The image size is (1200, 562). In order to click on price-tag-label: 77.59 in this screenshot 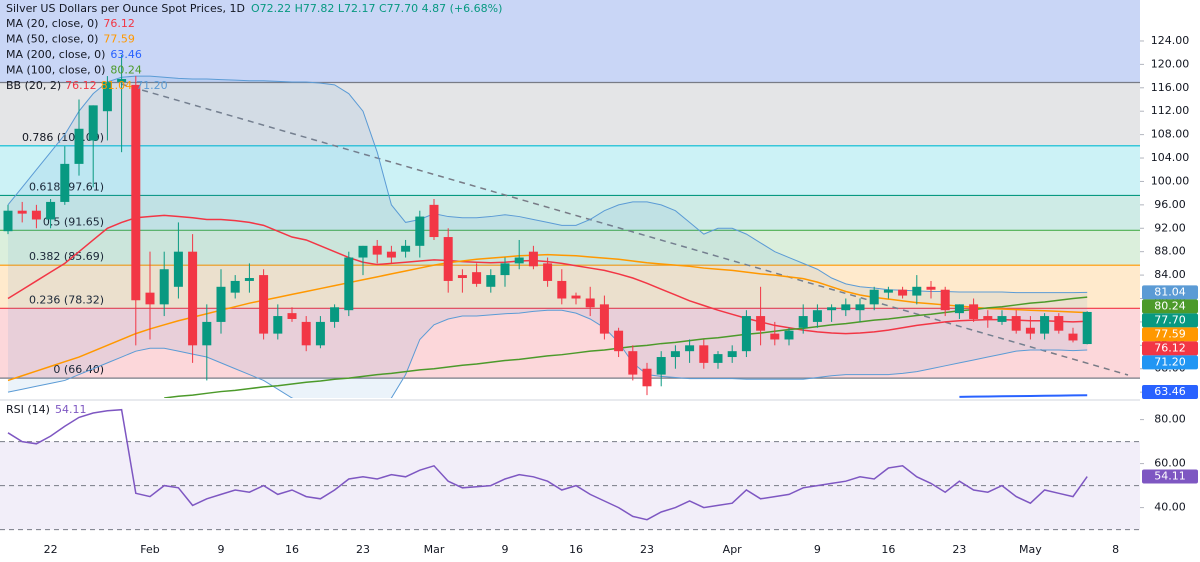, I will do `click(1170, 333)`.